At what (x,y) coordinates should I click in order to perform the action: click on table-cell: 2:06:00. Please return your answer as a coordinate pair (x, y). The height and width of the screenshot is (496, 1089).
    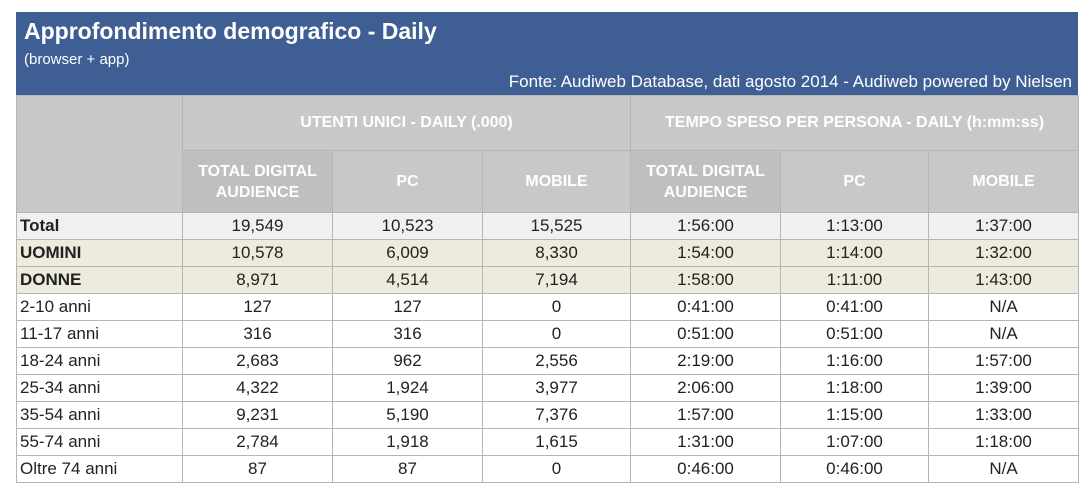
    Looking at the image, I should click on (706, 388).